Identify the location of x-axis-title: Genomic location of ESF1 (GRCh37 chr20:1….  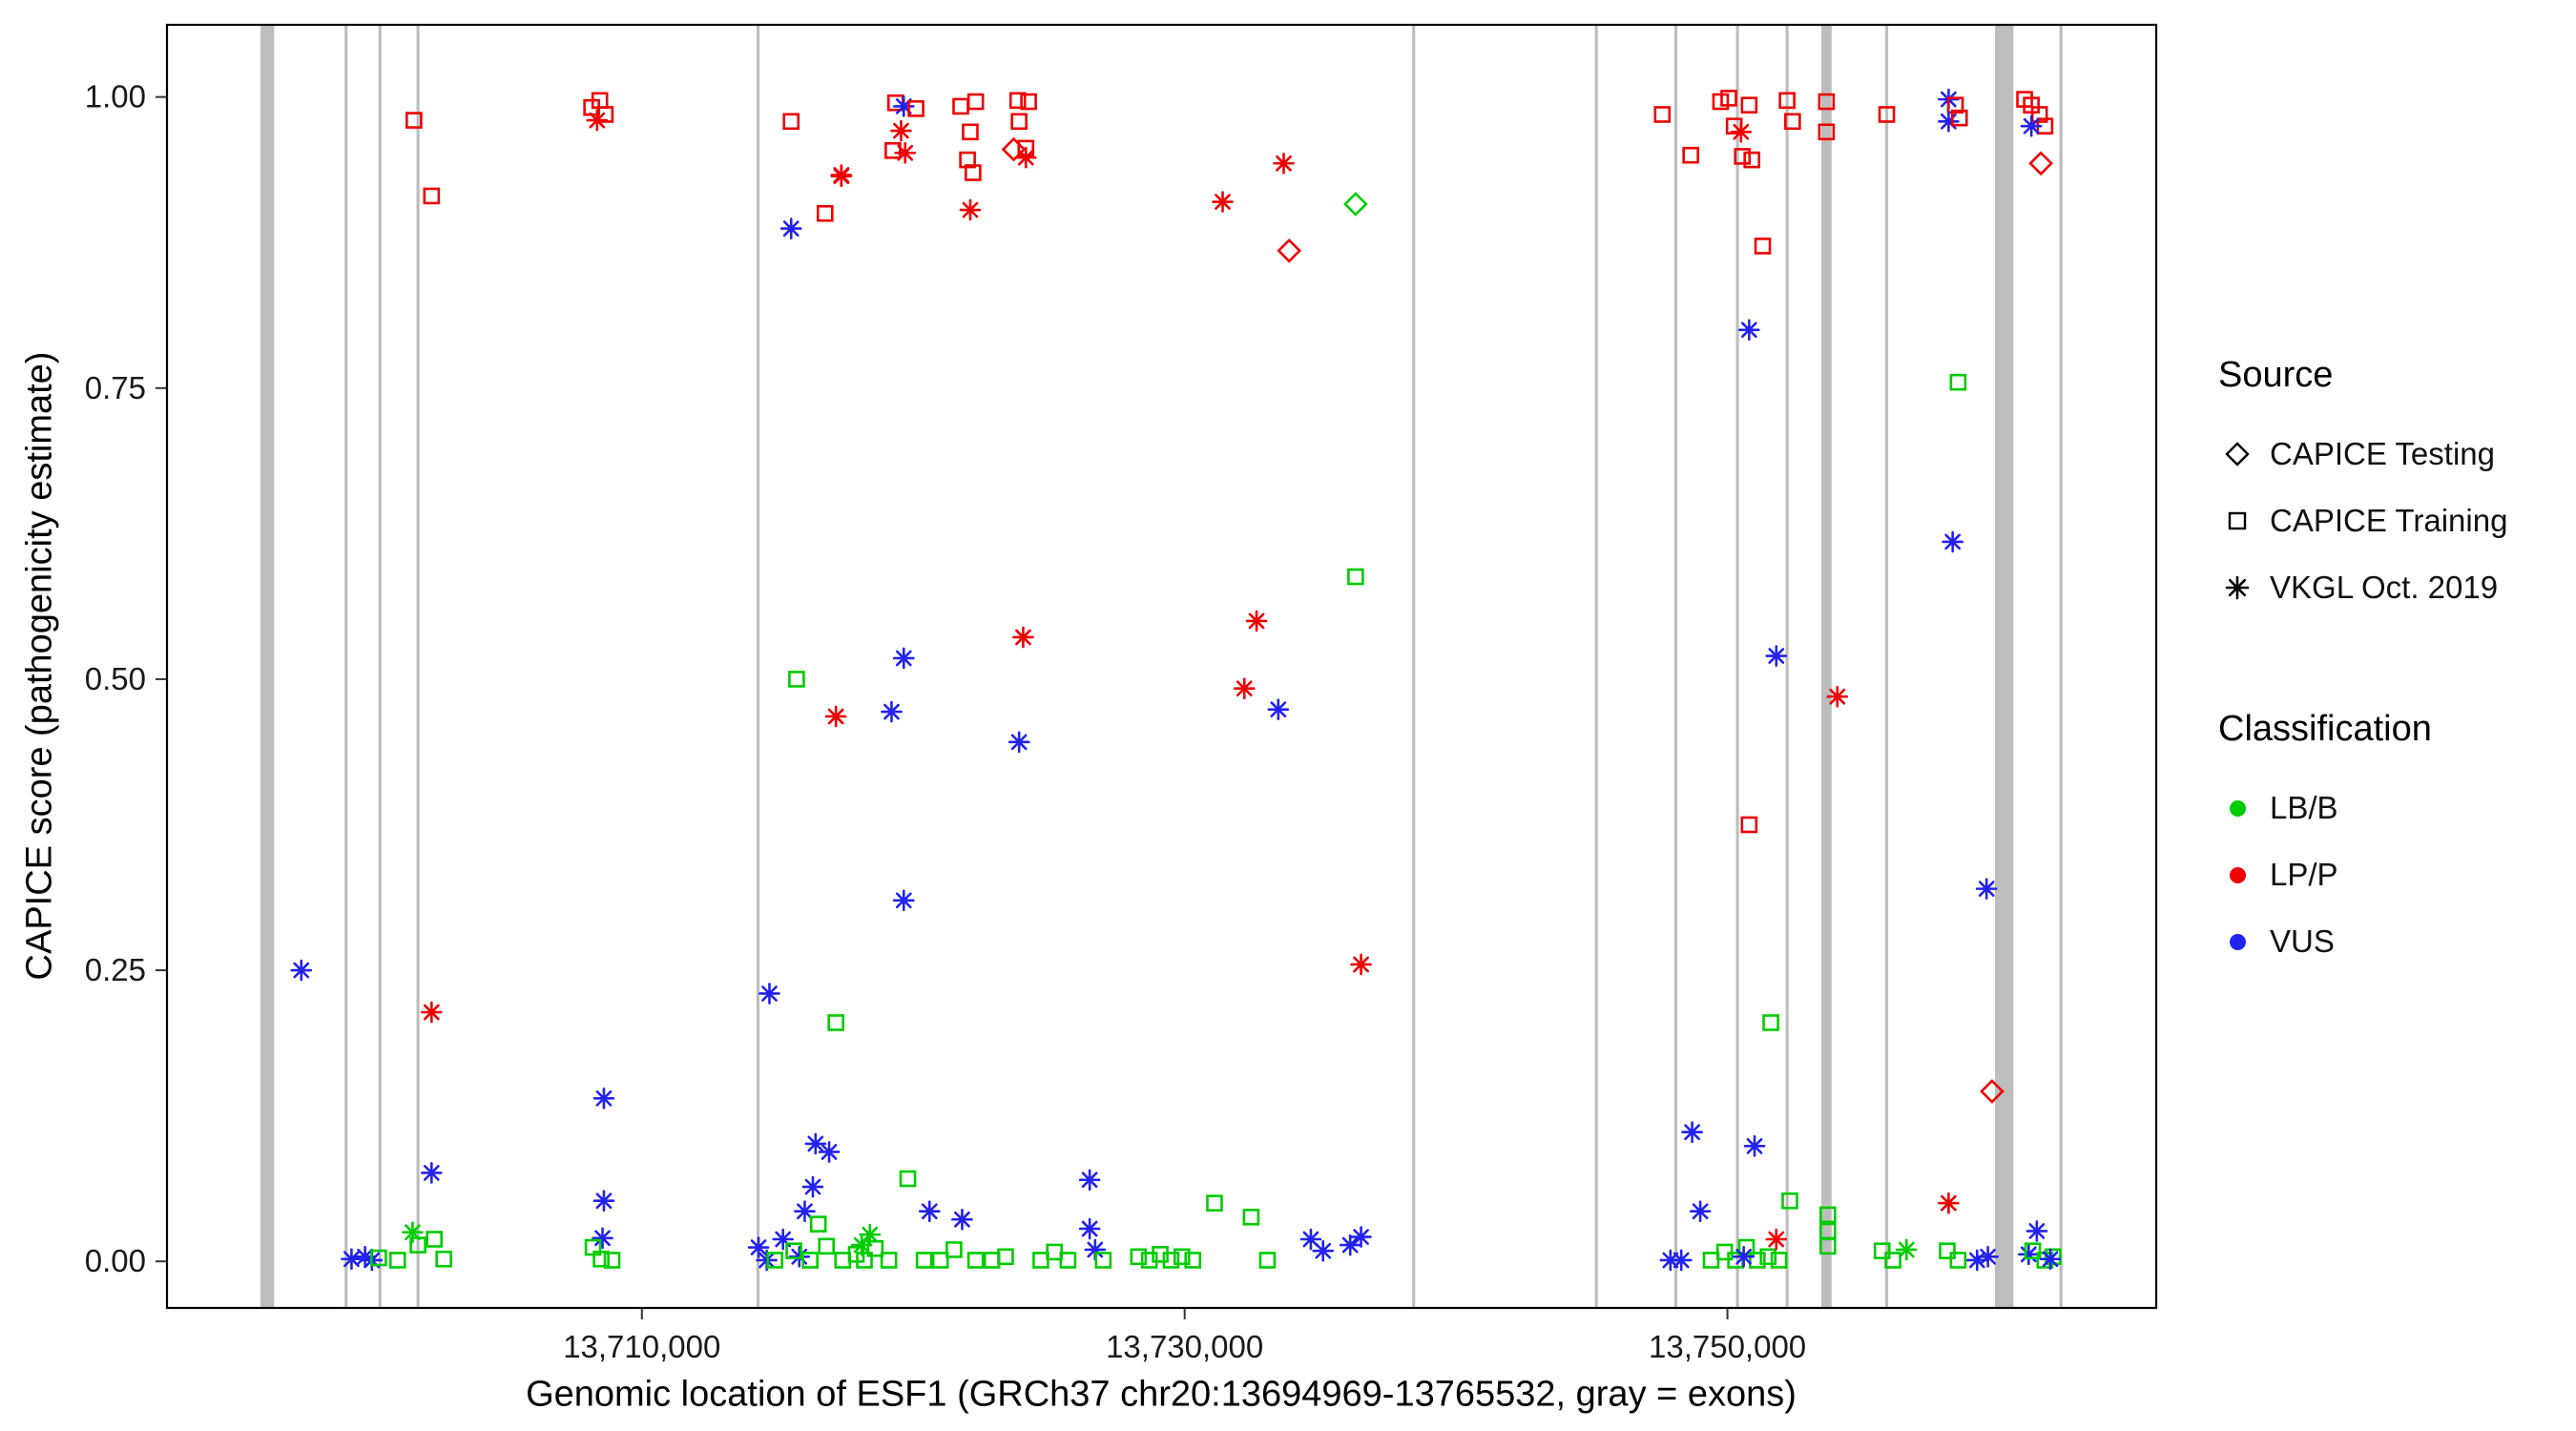
(1161, 1394).